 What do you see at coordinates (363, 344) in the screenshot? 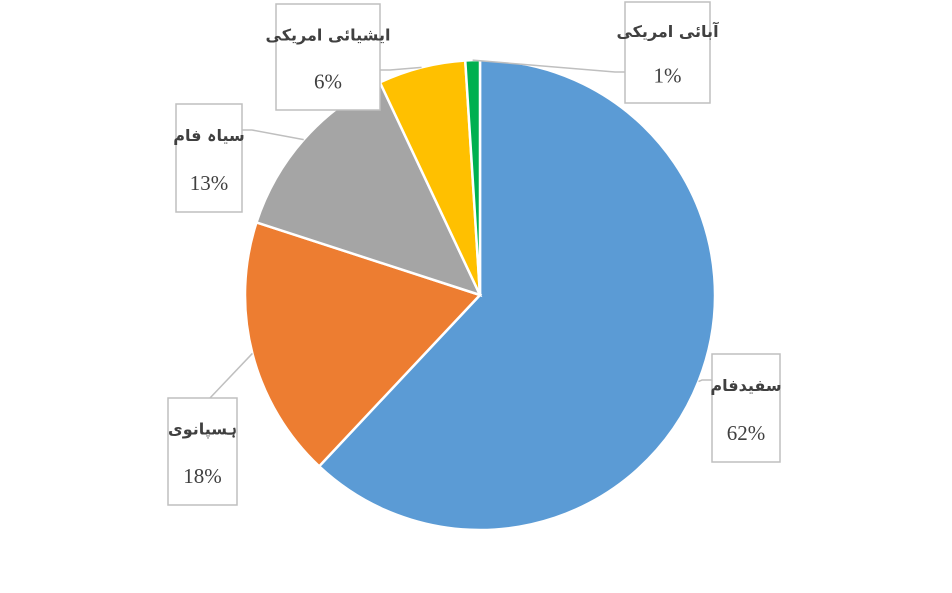
I see `pie-slice` at bounding box center [363, 344].